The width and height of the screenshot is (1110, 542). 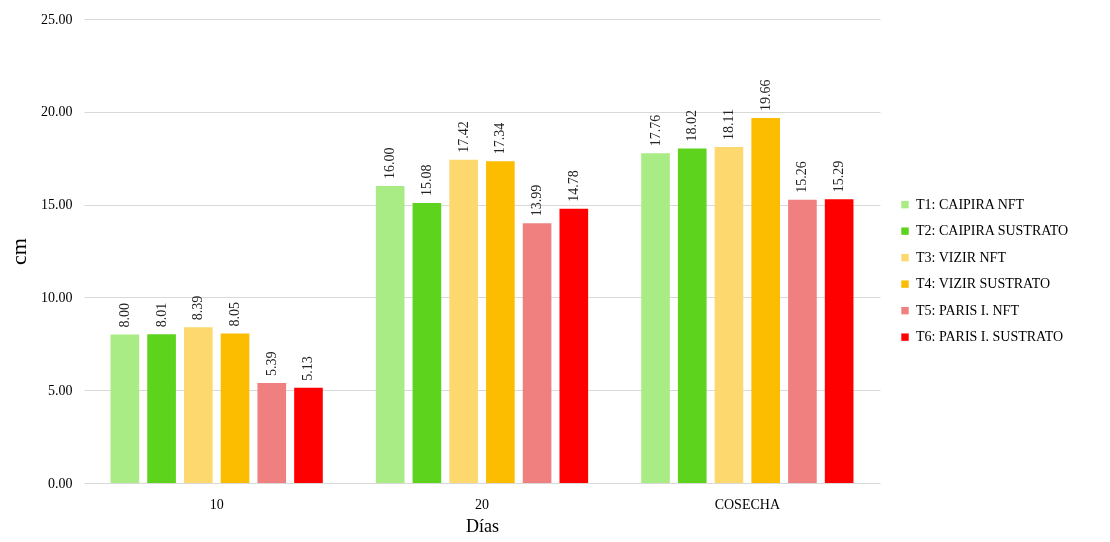 What do you see at coordinates (765, 95) in the screenshot?
I see `data-label: 19.66` at bounding box center [765, 95].